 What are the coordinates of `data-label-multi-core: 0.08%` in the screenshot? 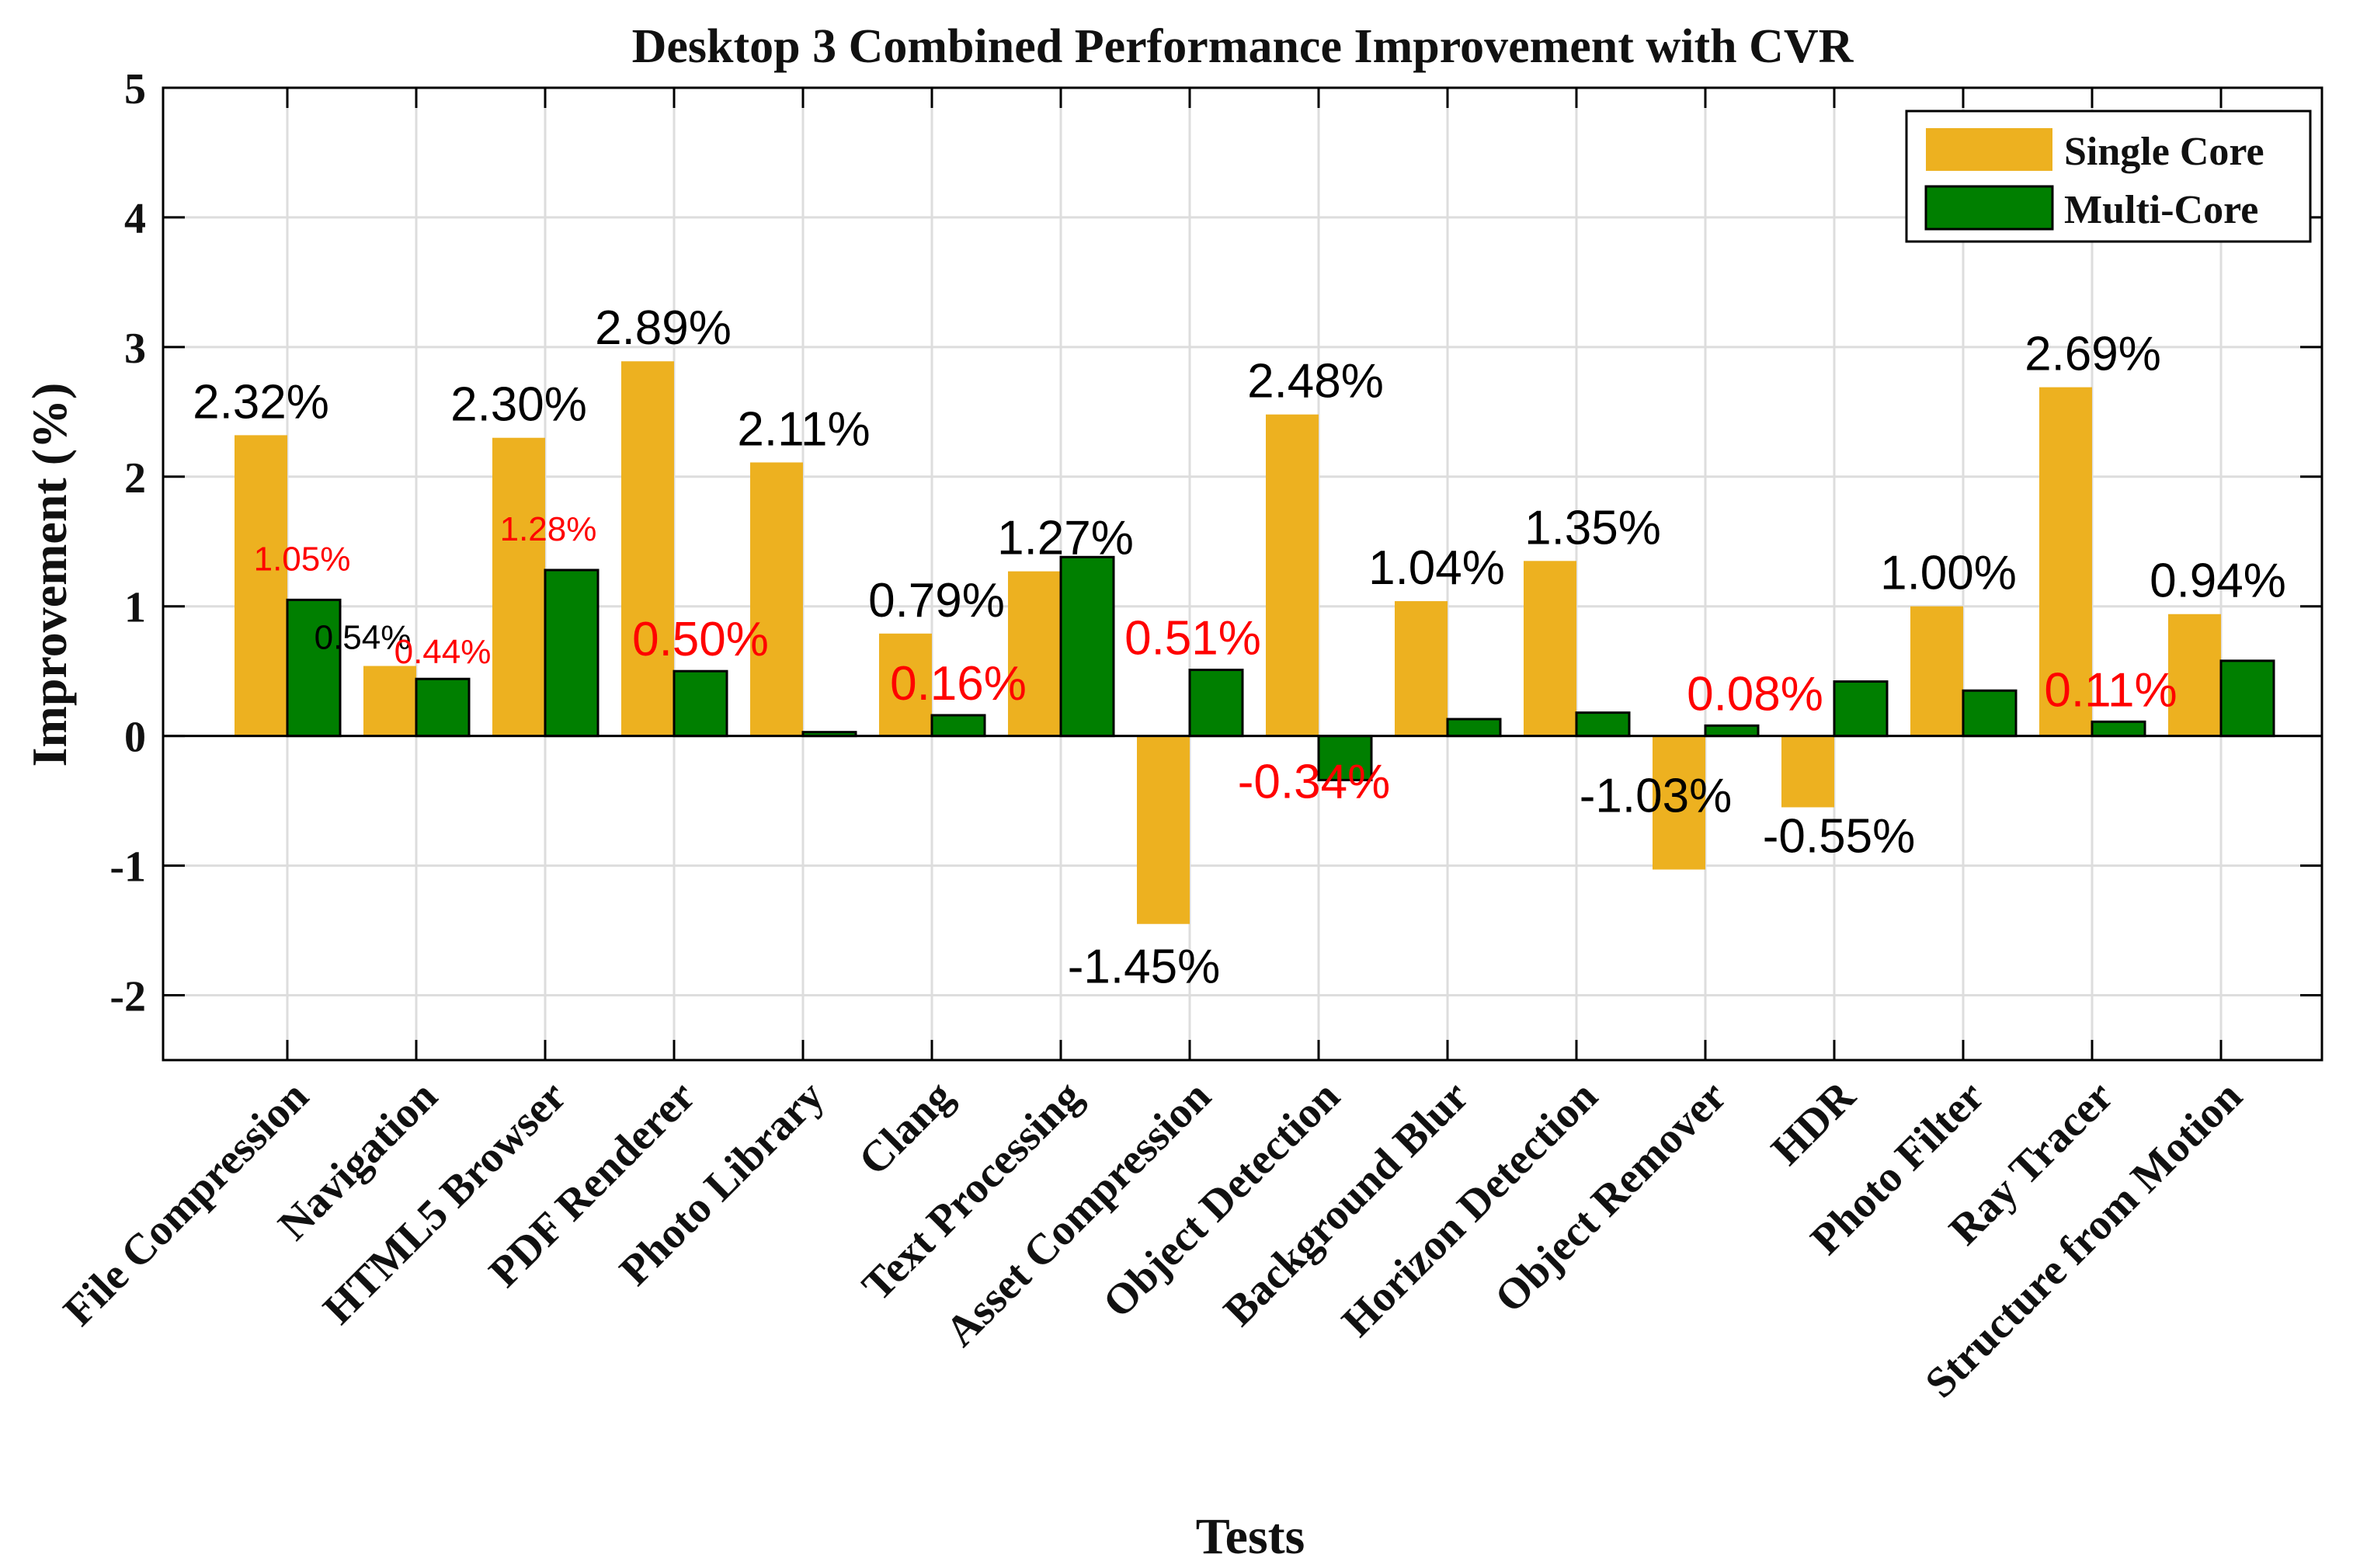 It's located at (1755, 694).